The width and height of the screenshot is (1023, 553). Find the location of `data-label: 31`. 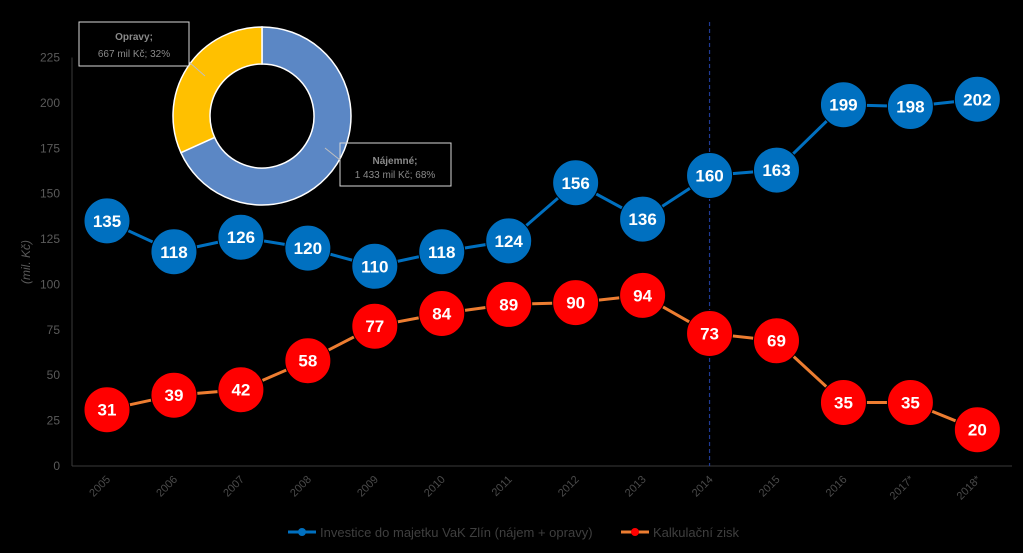

data-label: 31 is located at coordinates (107, 410).